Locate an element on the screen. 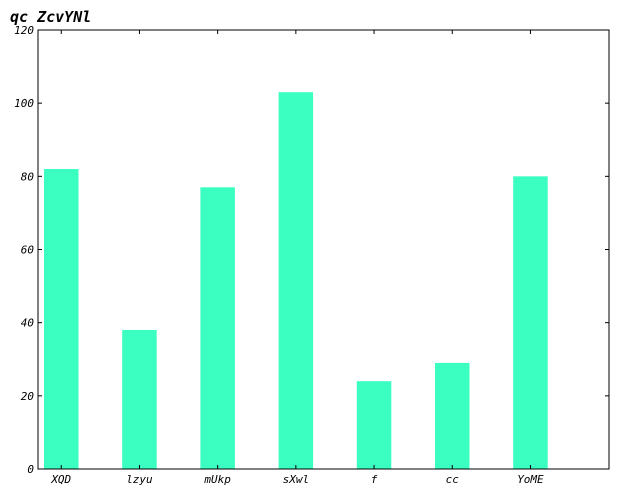 The image size is (620, 496). y-tick-label: 40 is located at coordinates (28, 323).